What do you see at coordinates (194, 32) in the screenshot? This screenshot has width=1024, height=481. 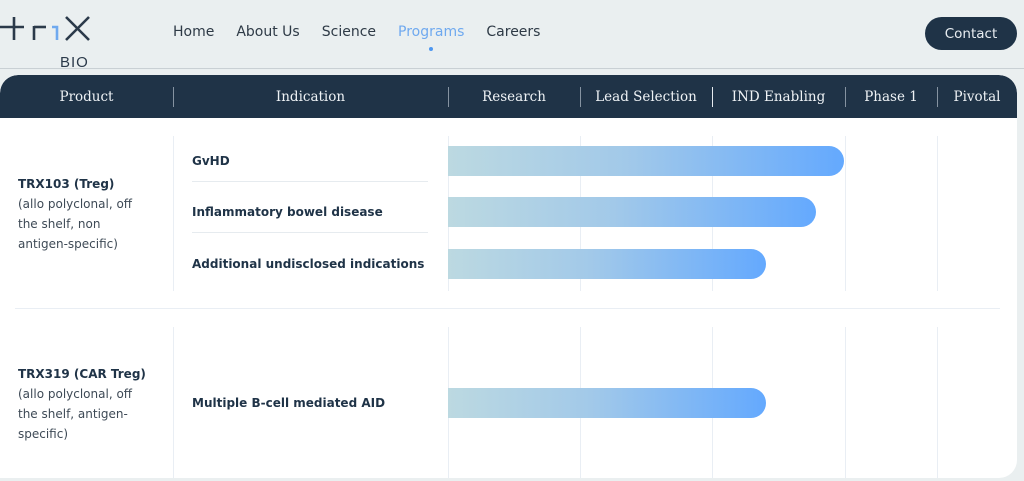 I see `nav-home: Home` at bounding box center [194, 32].